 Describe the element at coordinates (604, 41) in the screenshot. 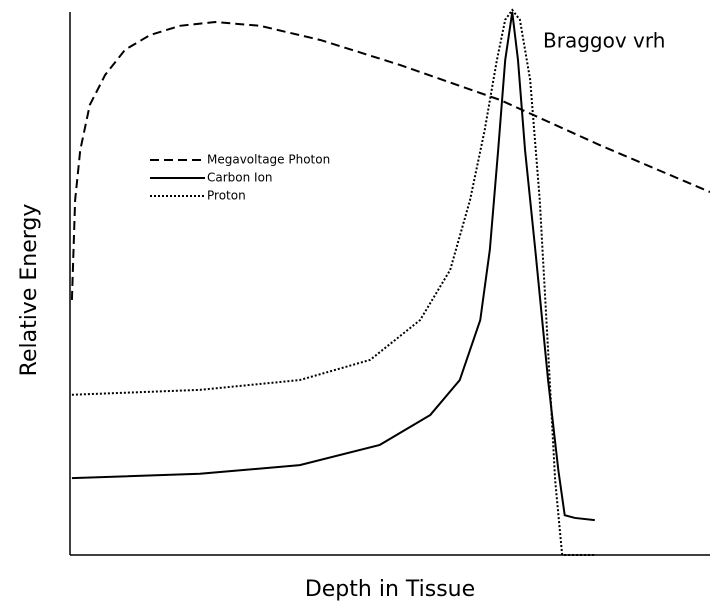

I see `annotation: Braggov vrh` at that location.